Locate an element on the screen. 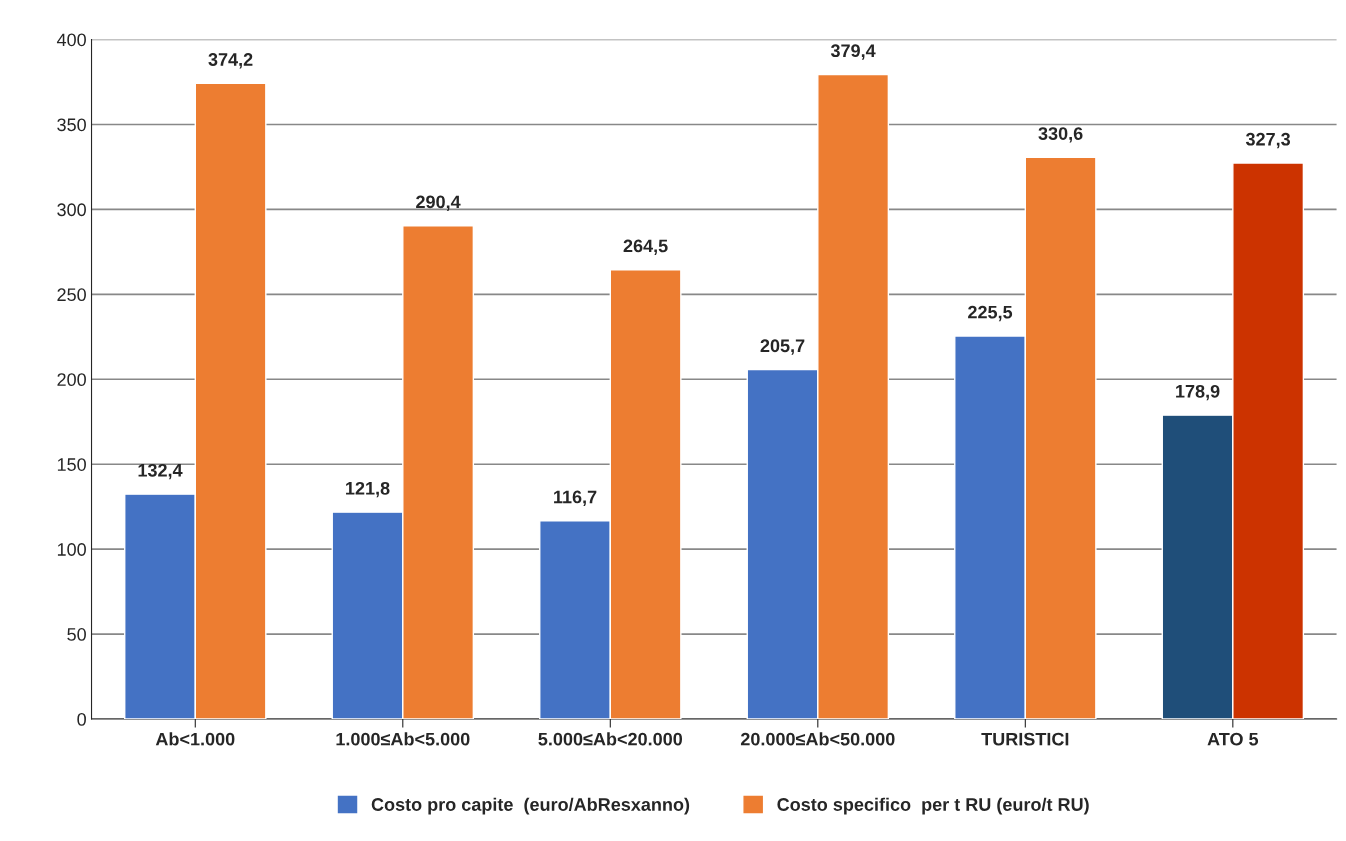 Image resolution: width=1346 pixels, height=841 pixels. y-tick-label: 100 is located at coordinates (71, 549).